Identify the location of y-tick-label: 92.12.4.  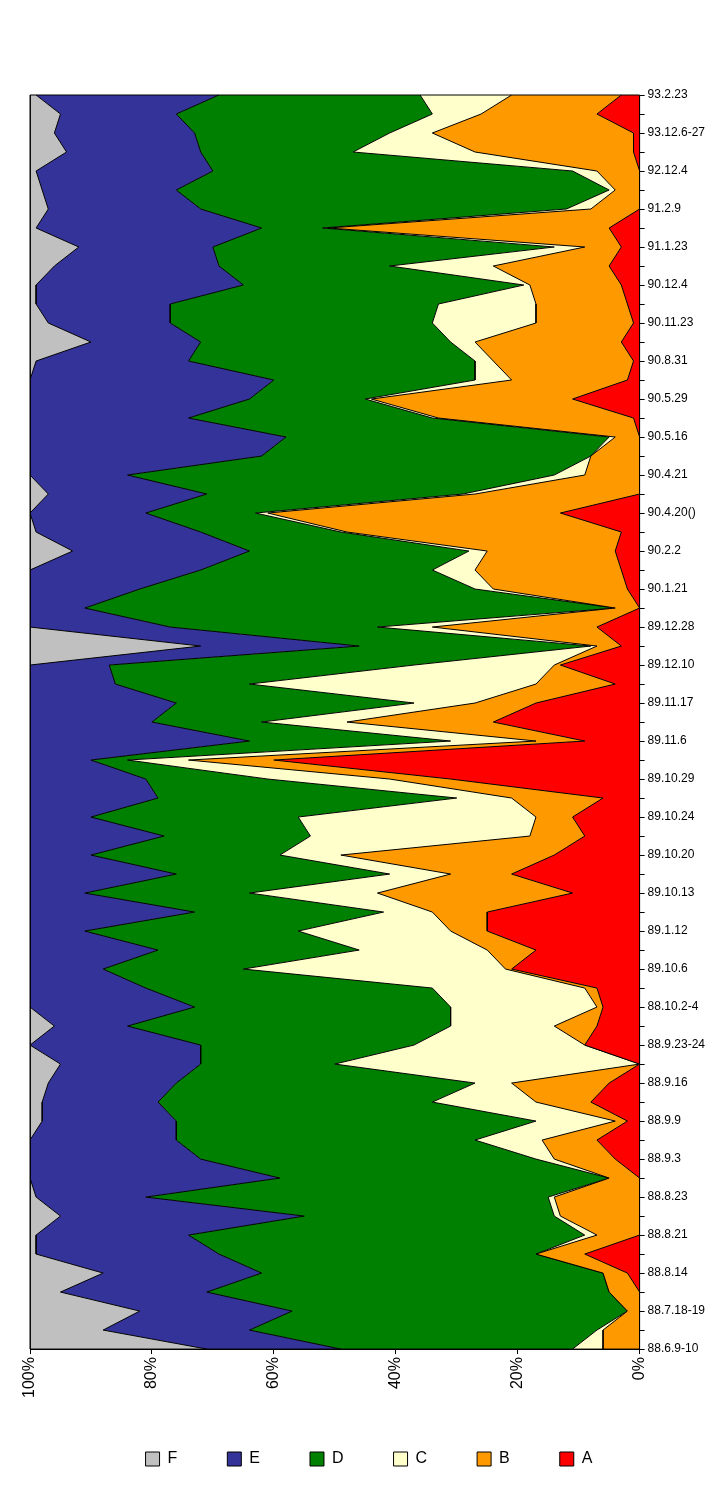
(667, 170).